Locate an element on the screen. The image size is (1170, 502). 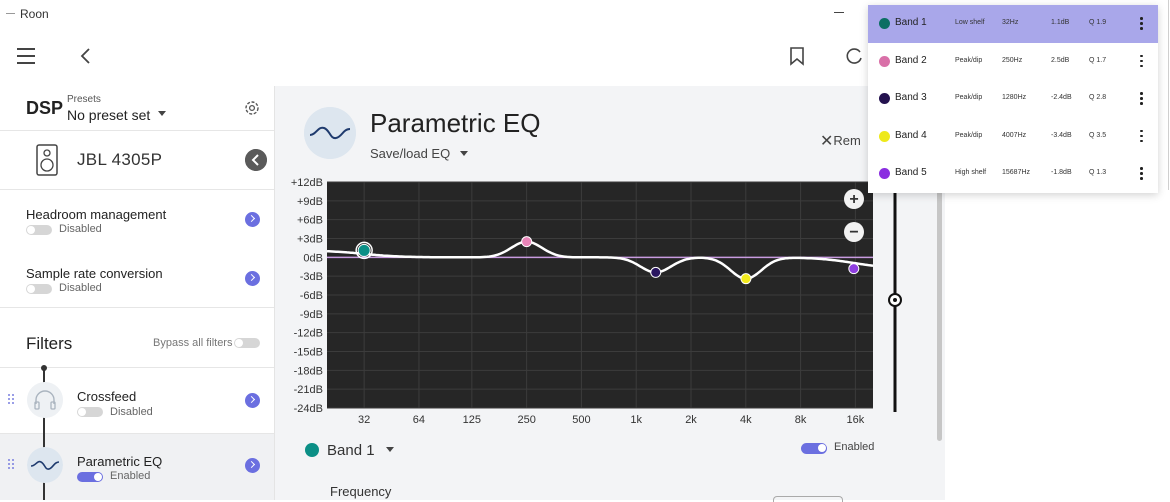
band-frequency: 15687Hz is located at coordinates (1016, 173).